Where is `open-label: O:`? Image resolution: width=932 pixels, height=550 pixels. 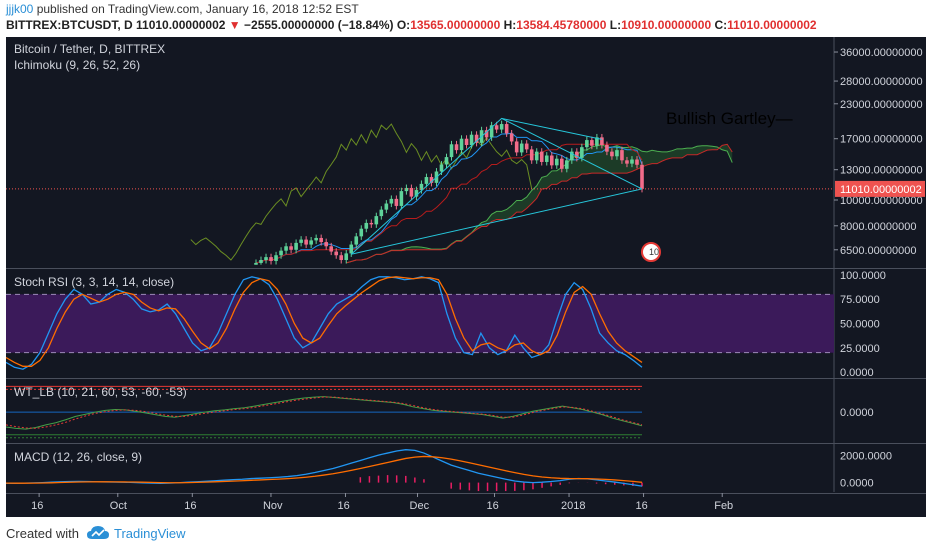
open-label: O: is located at coordinates (403, 25).